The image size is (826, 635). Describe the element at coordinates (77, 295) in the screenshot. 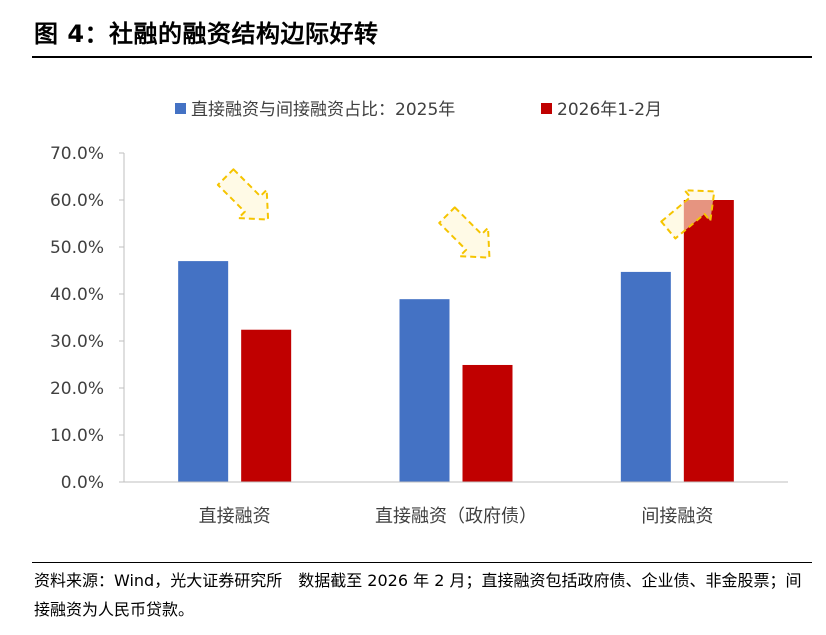

I see `y-tick-label: 40.0%` at that location.